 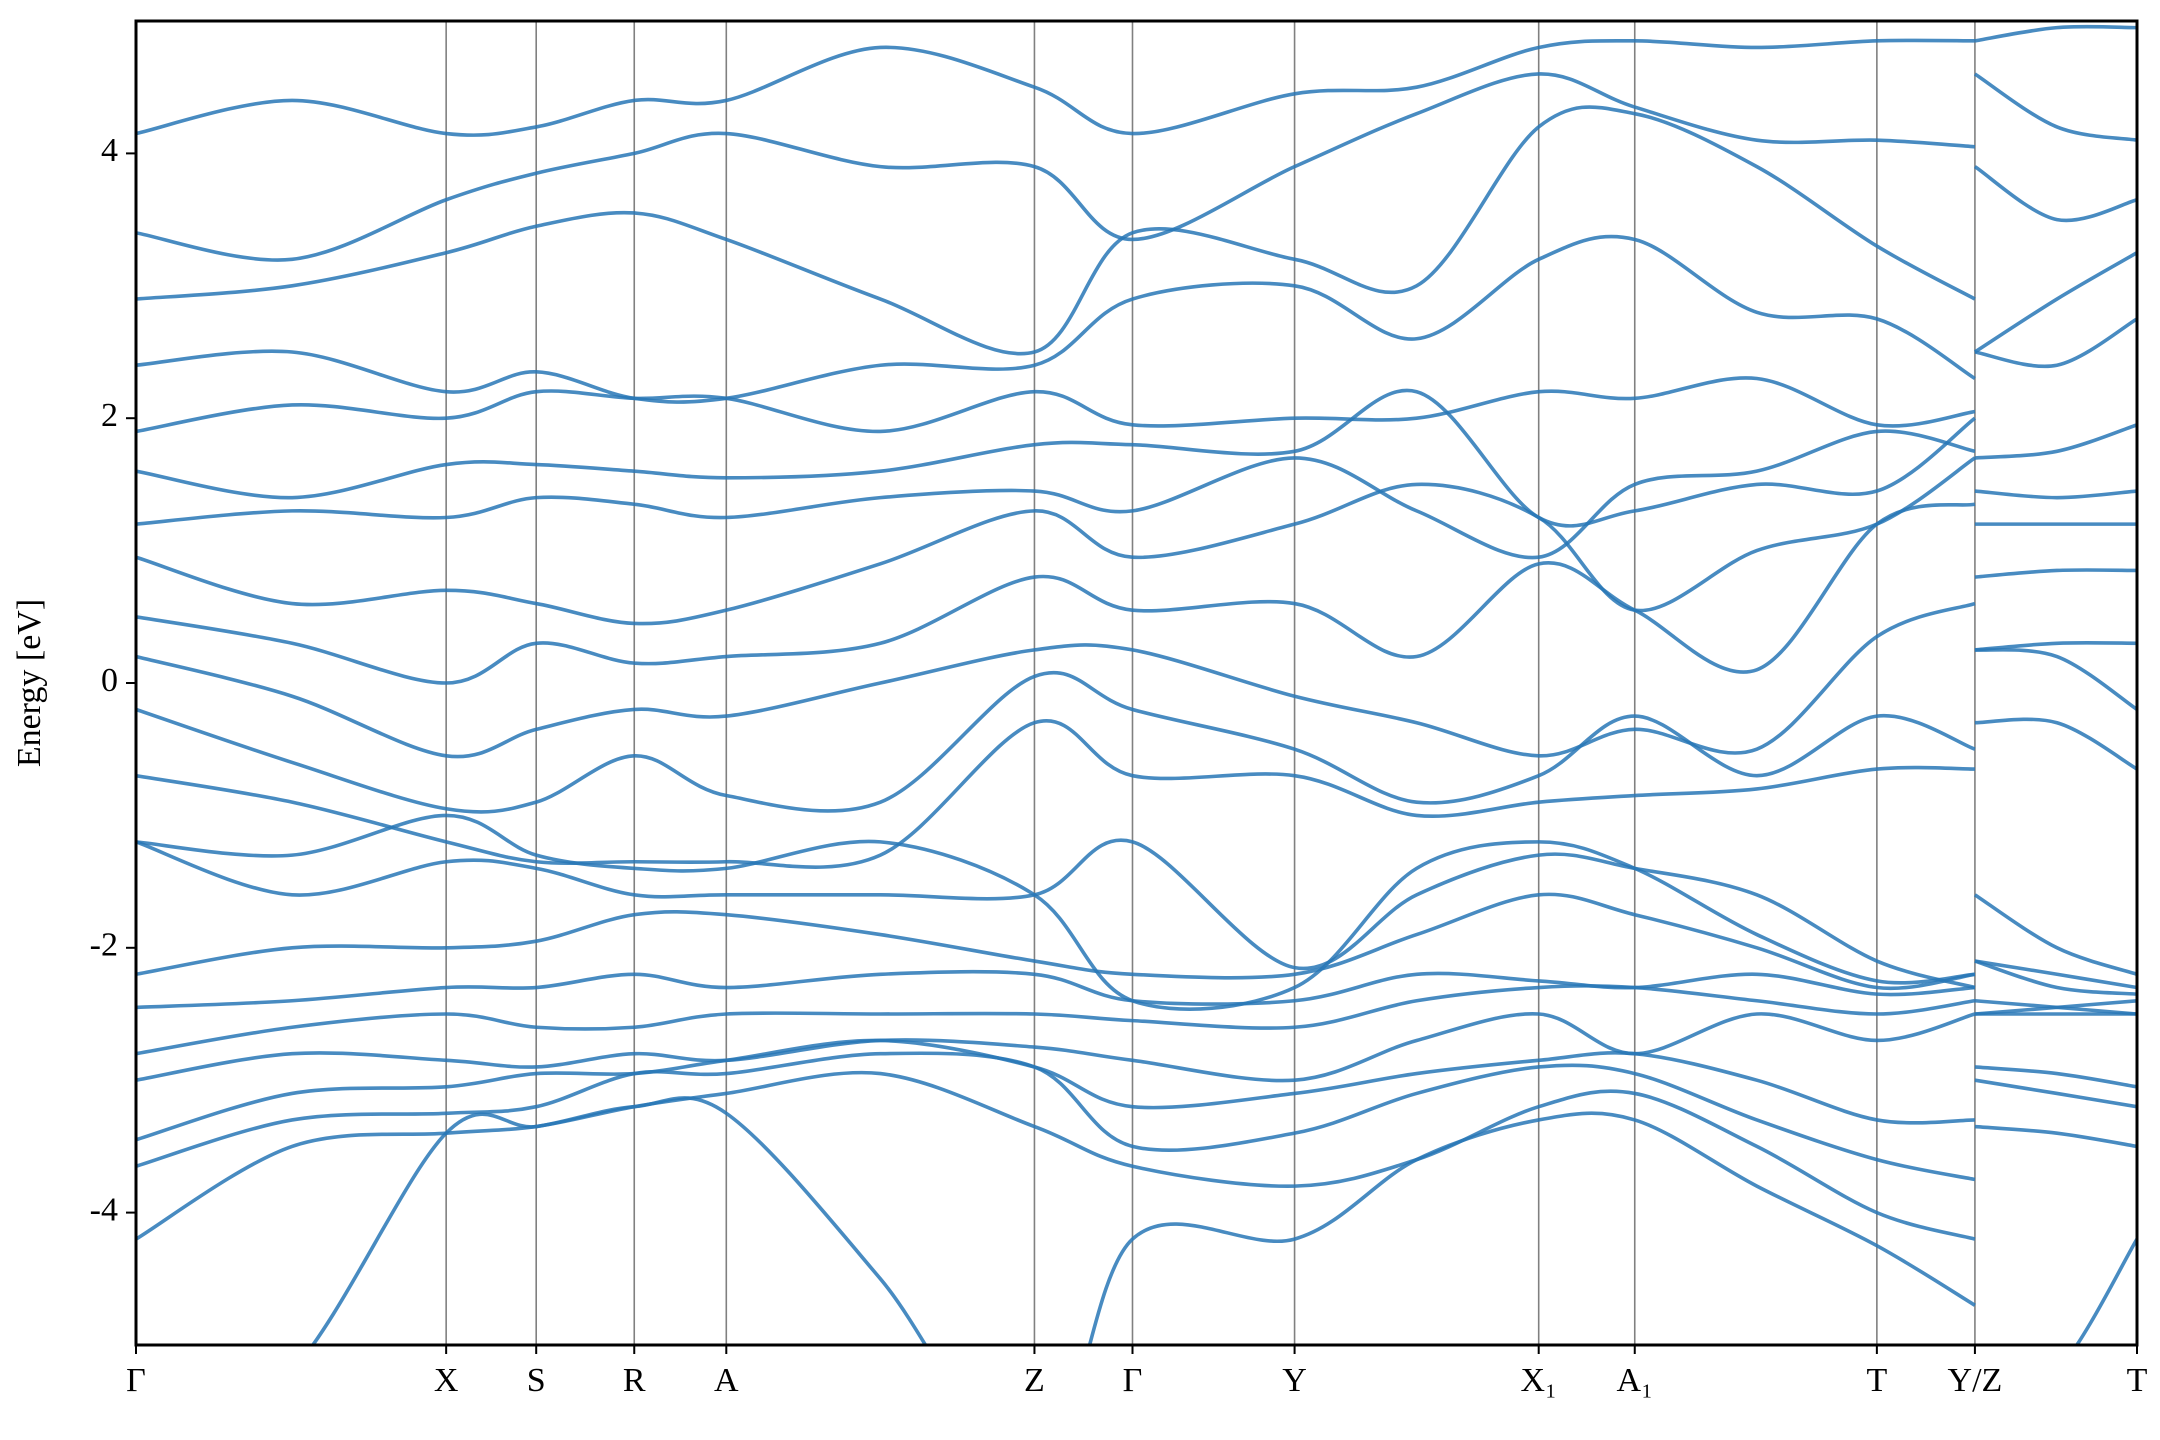 I want to click on x-tick-label: A₁, so click(x=1635, y=1380).